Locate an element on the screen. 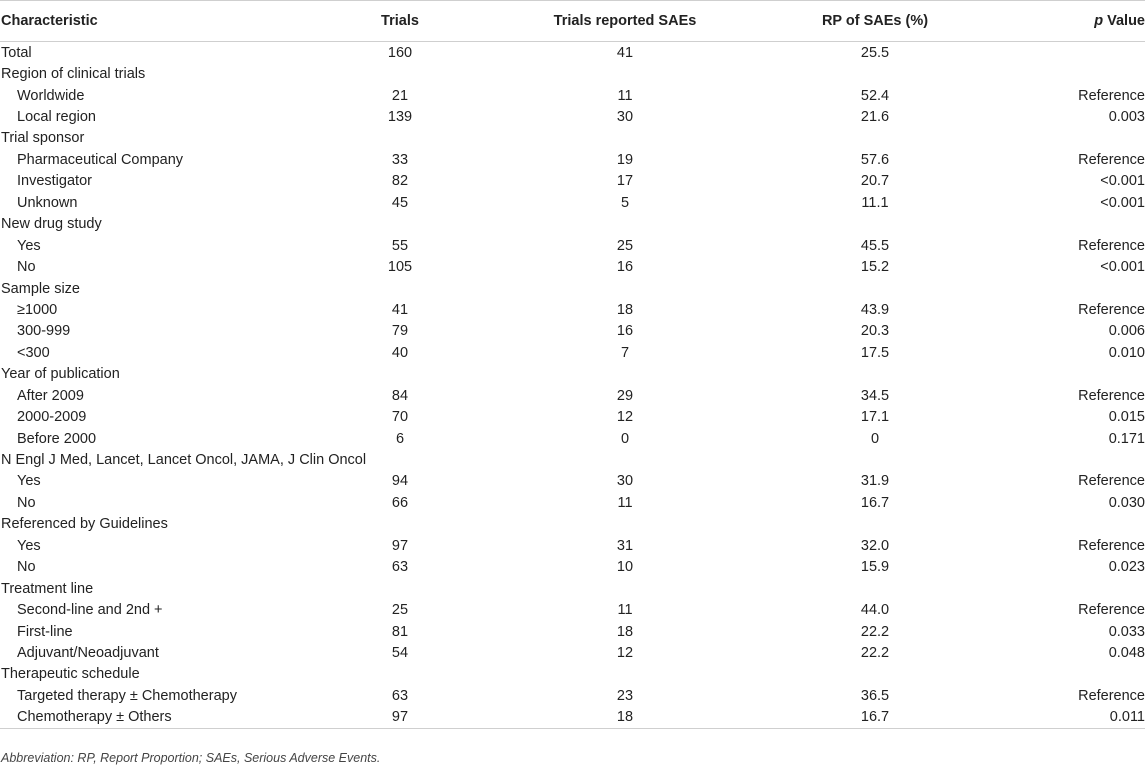 The image size is (1145, 768). group-header-row: Sample size is located at coordinates (572, 288).